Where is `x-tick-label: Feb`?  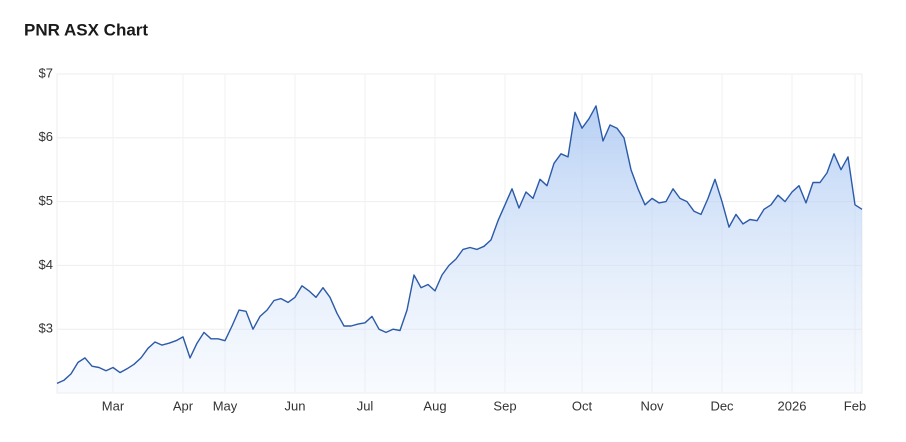 x-tick-label: Feb is located at coordinates (855, 405).